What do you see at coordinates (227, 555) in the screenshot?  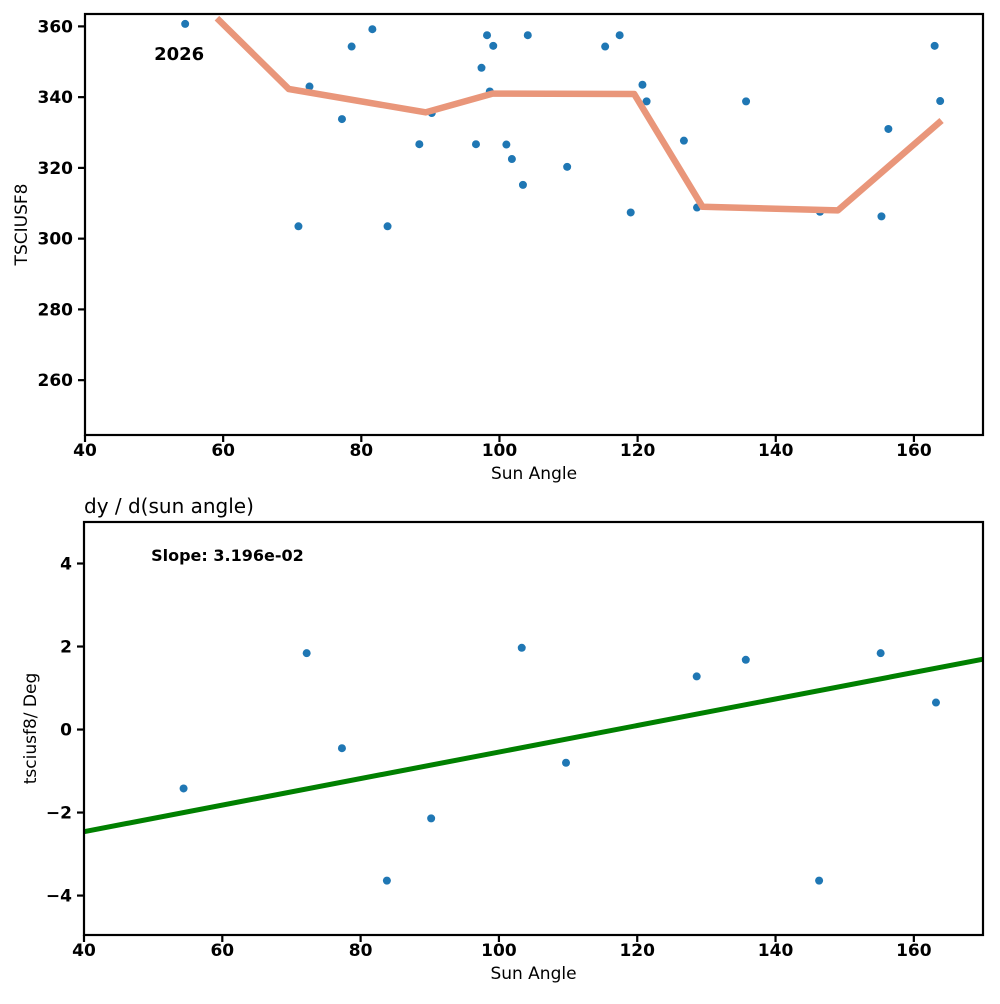 I see `annotation: Slope: 3.196e-02` at bounding box center [227, 555].